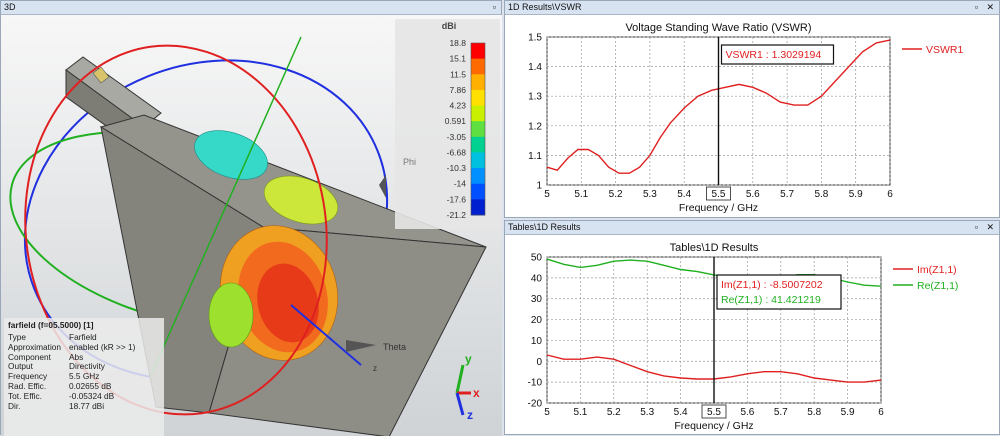 The image size is (1000, 436). I want to click on connector, so click(101, 75).